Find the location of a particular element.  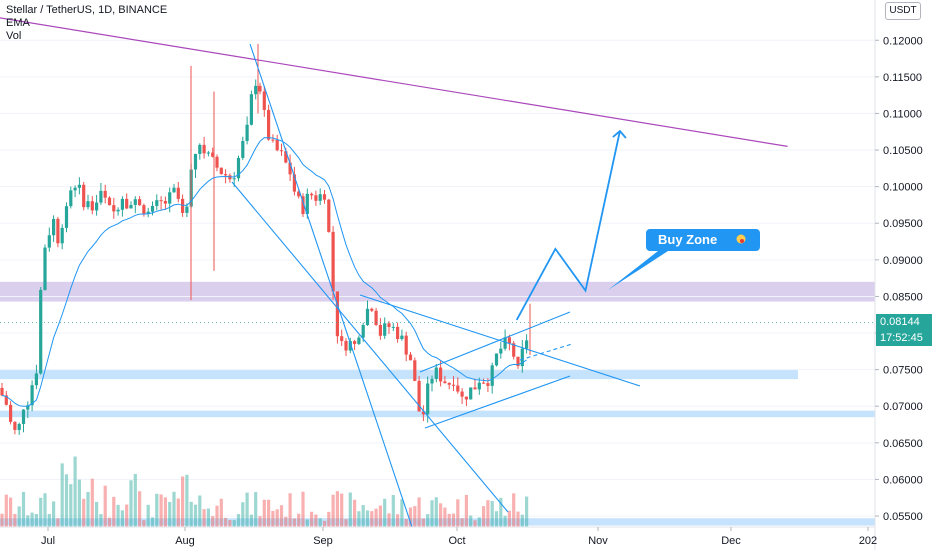

time-axis: Jul Aug Sep Oct Nov Dec 202 is located at coordinates (438, 536).